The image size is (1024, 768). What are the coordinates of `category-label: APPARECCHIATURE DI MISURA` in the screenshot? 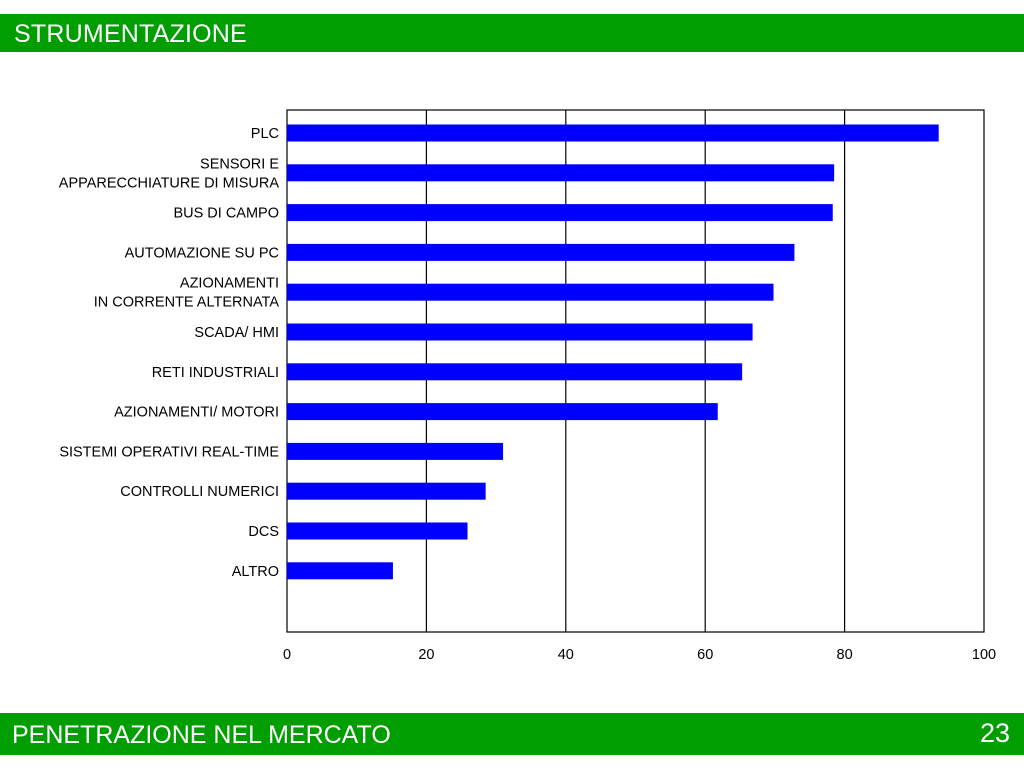 It's located at (169, 183).